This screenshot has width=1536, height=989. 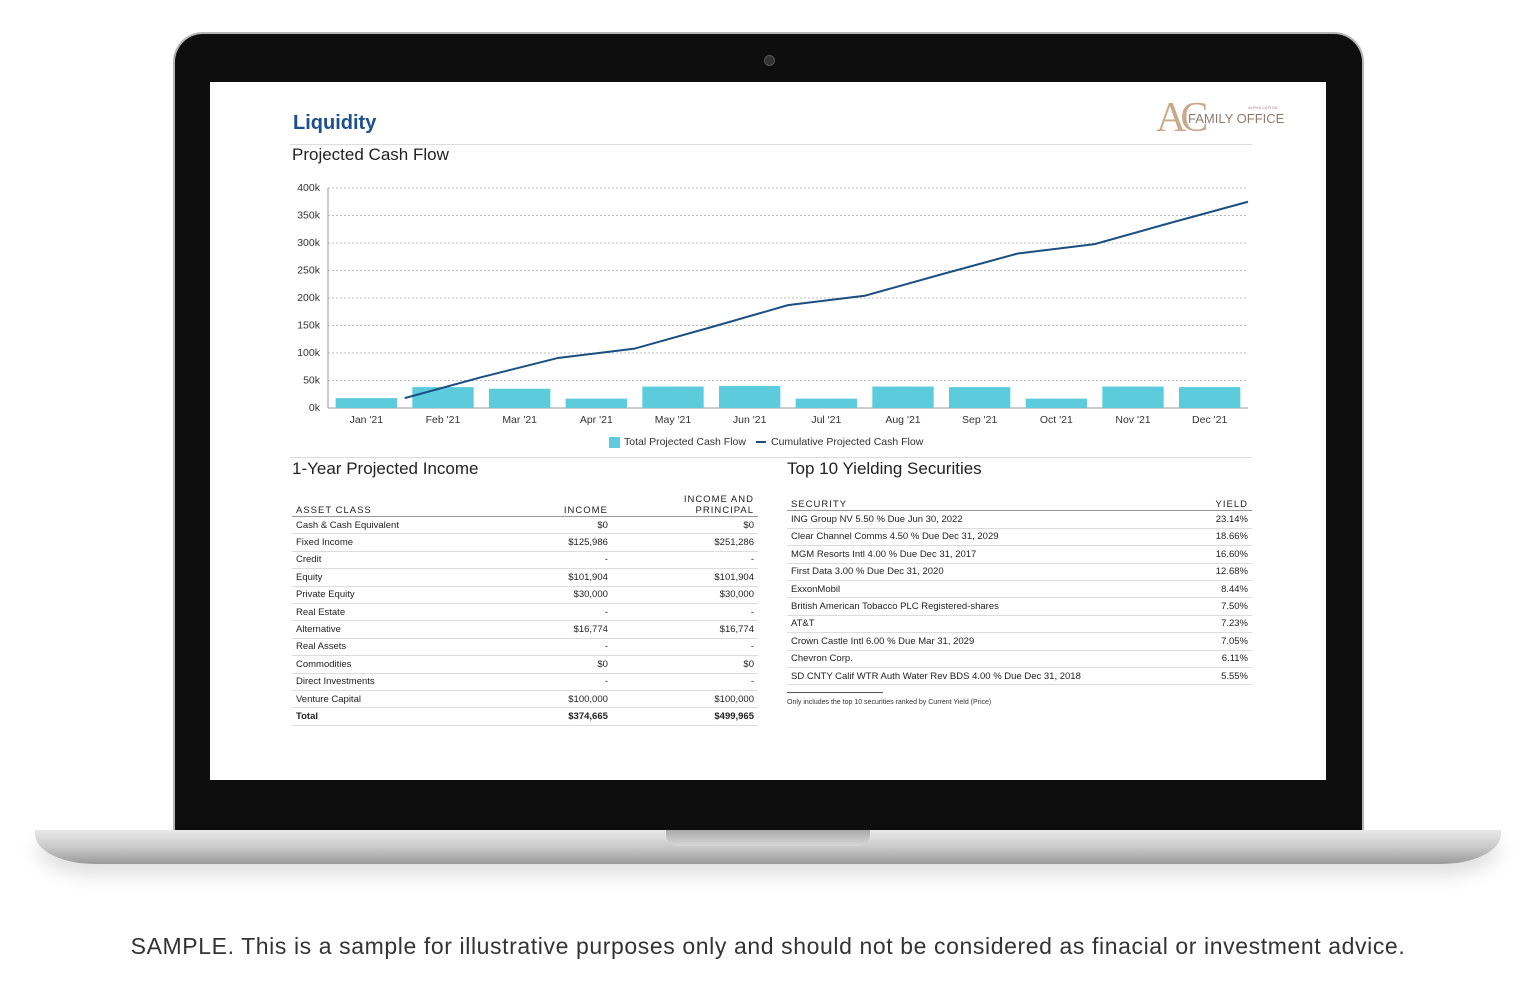 What do you see at coordinates (1212, 624) in the screenshot?
I see `cell: 7.23%` at bounding box center [1212, 624].